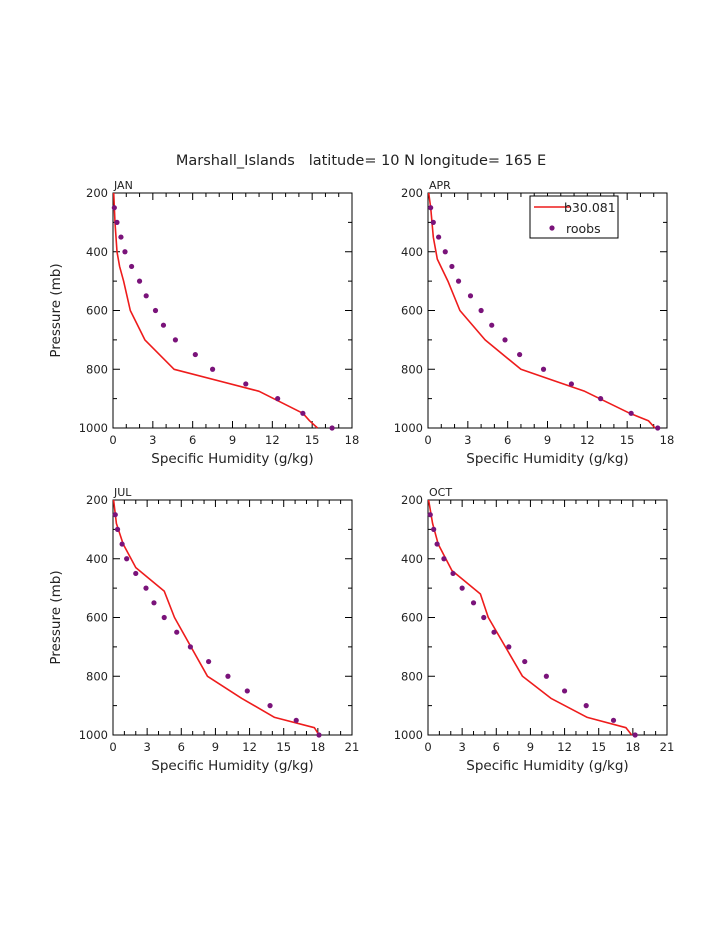 The image size is (723, 935). What do you see at coordinates (152, 440) in the screenshot?
I see `jan-xtick-label: 3` at bounding box center [152, 440].